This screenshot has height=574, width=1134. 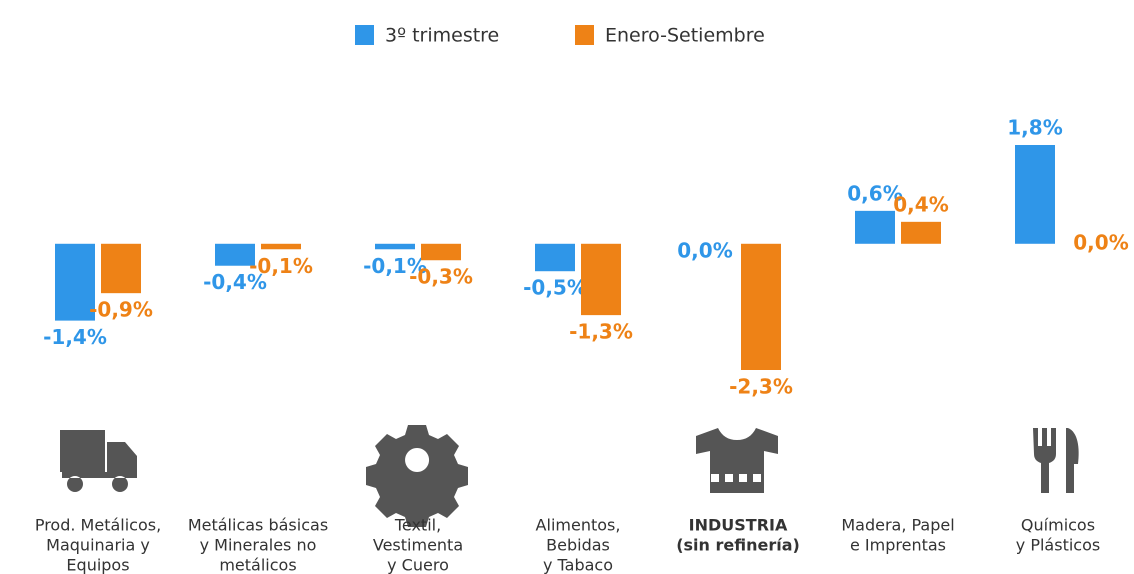 What do you see at coordinates (555, 288) in the screenshot?
I see `value-label: -0,5%` at bounding box center [555, 288].